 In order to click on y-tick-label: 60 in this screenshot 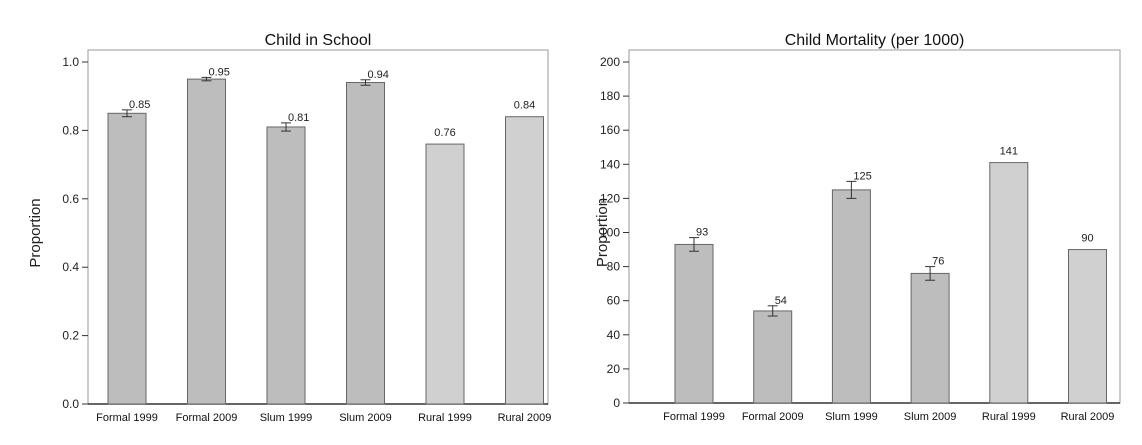, I will do `click(614, 301)`.